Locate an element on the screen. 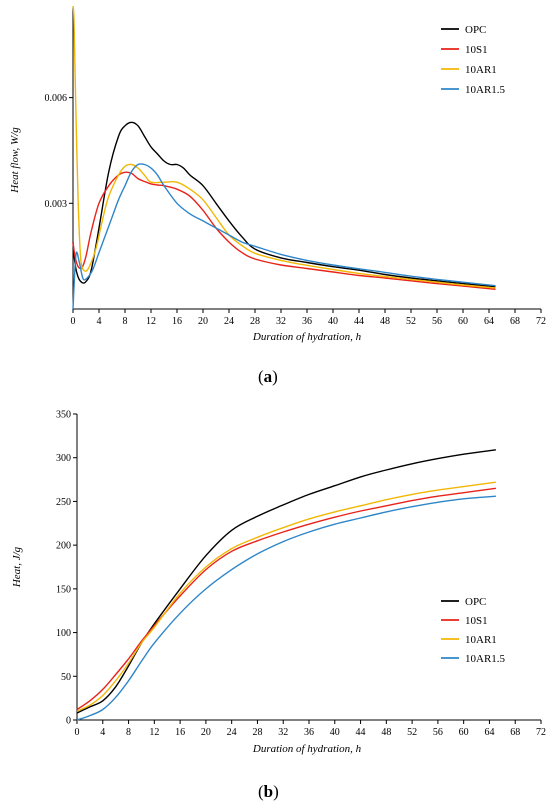 Image resolution: width=550 pixels, height=807 pixels. chart-b-y-tick-label: 300 is located at coordinates (63, 458).